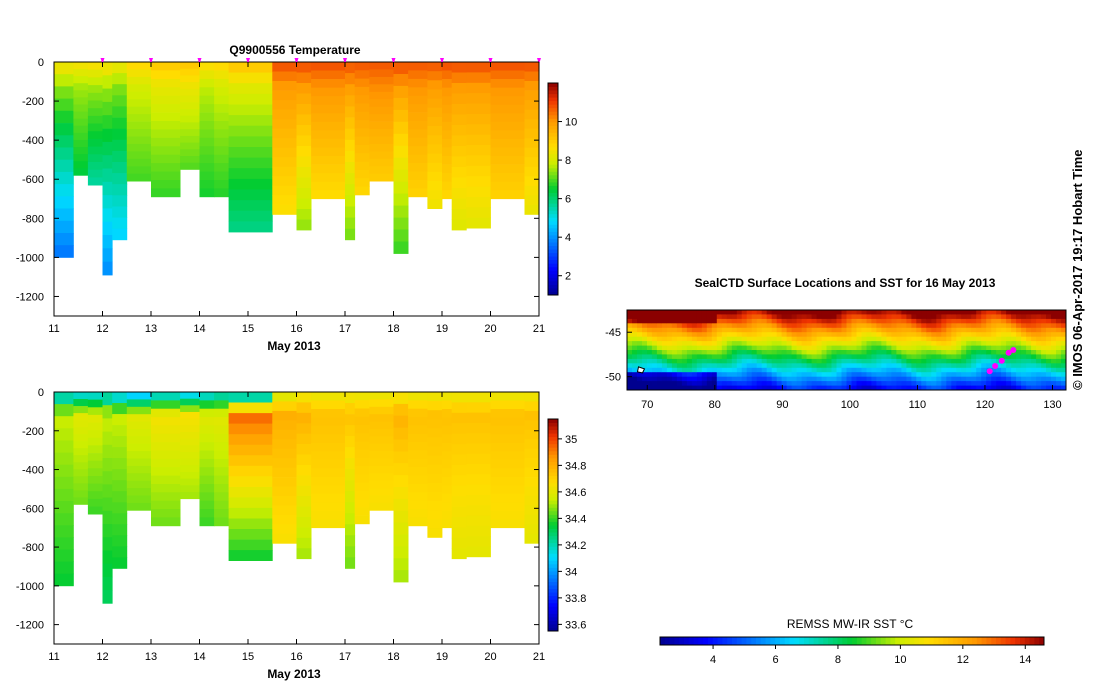  I want to click on x-tick: 19, so click(442, 198).